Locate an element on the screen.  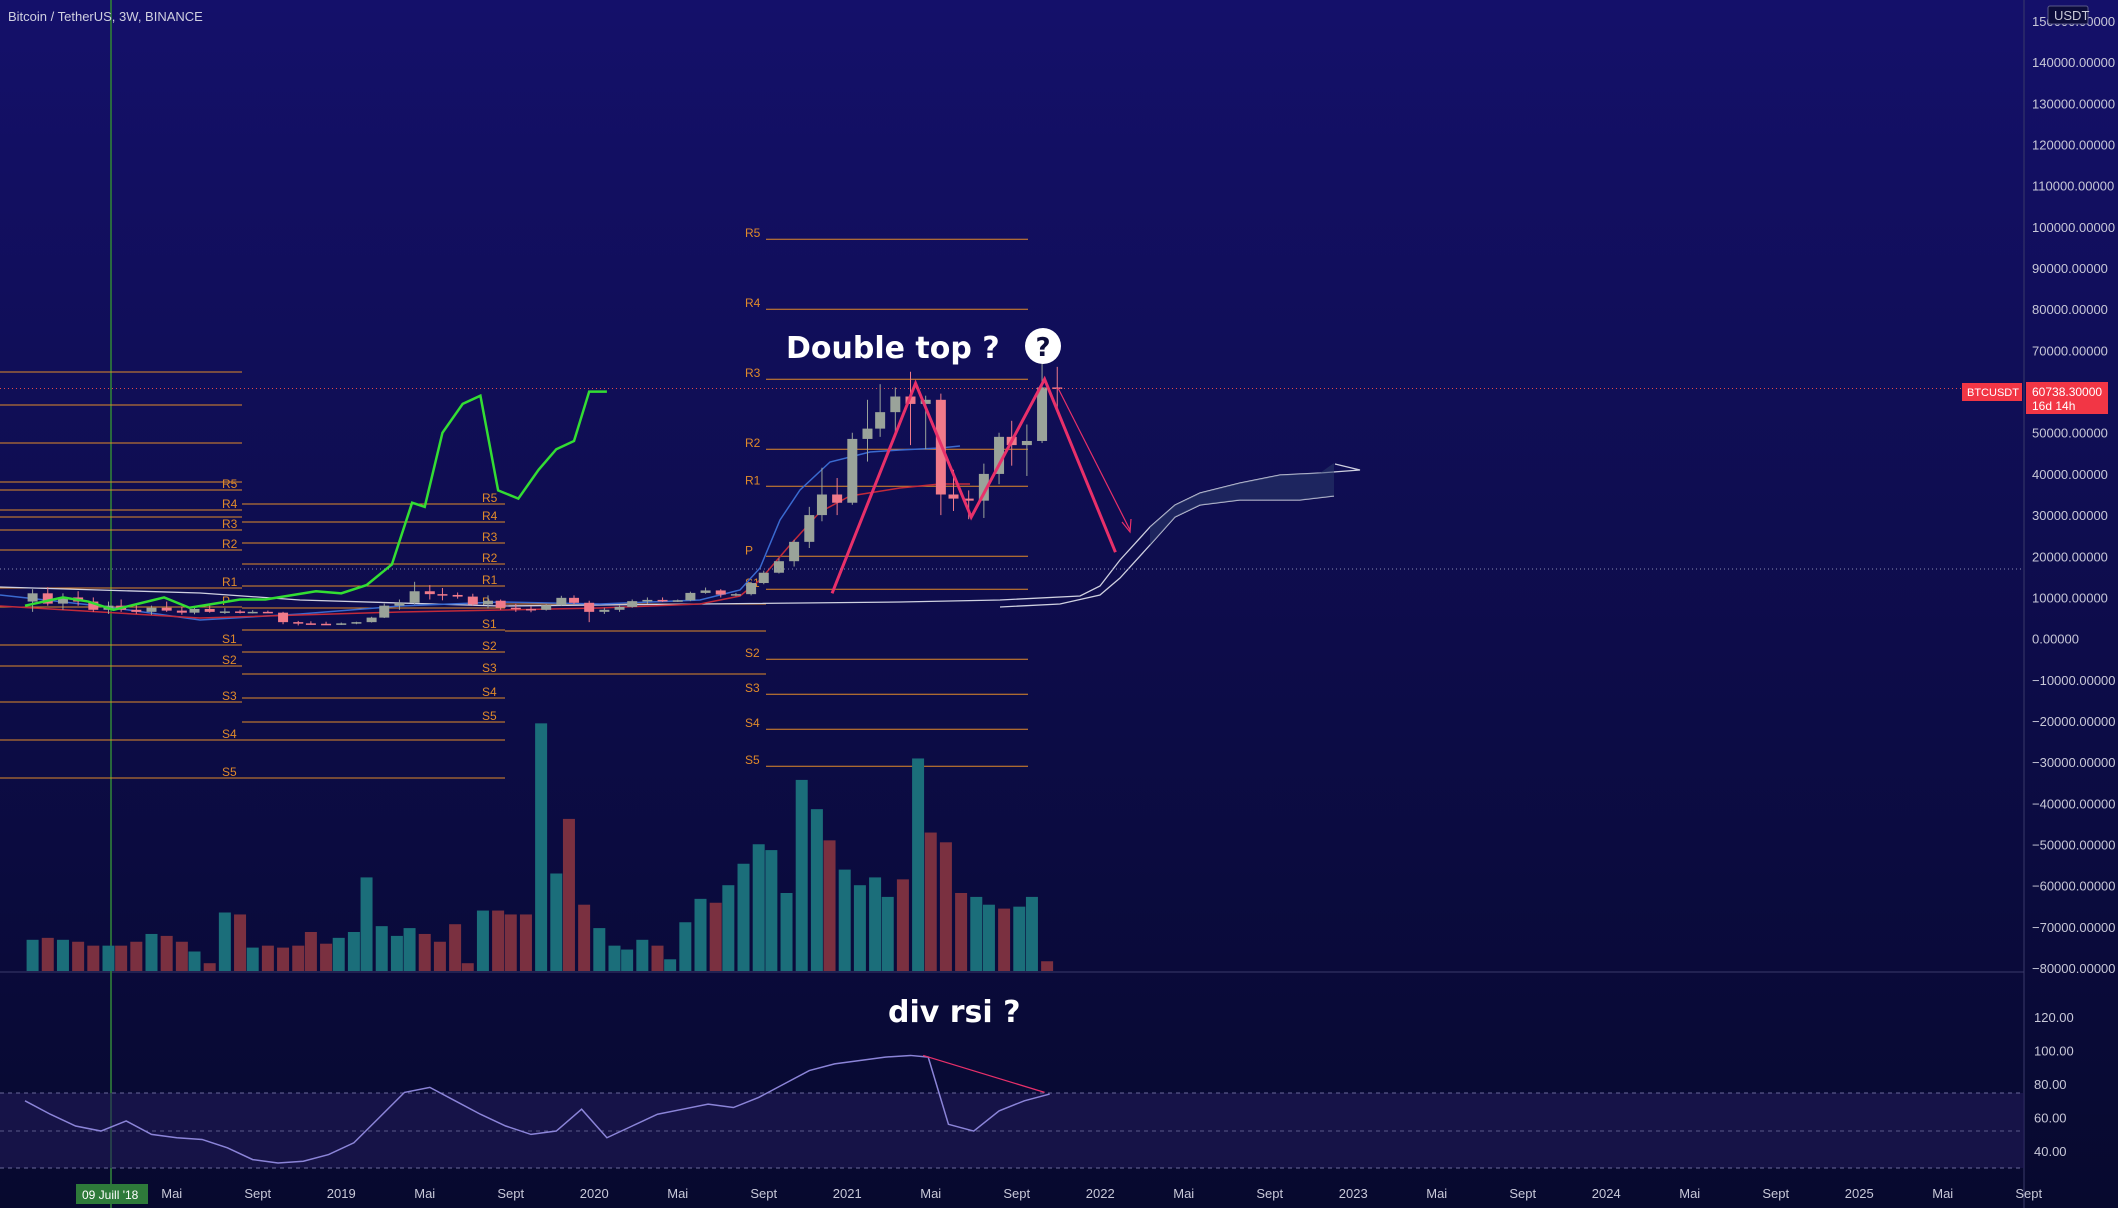
price-tick-label: −10000.00000 is located at coordinates (2074, 680).